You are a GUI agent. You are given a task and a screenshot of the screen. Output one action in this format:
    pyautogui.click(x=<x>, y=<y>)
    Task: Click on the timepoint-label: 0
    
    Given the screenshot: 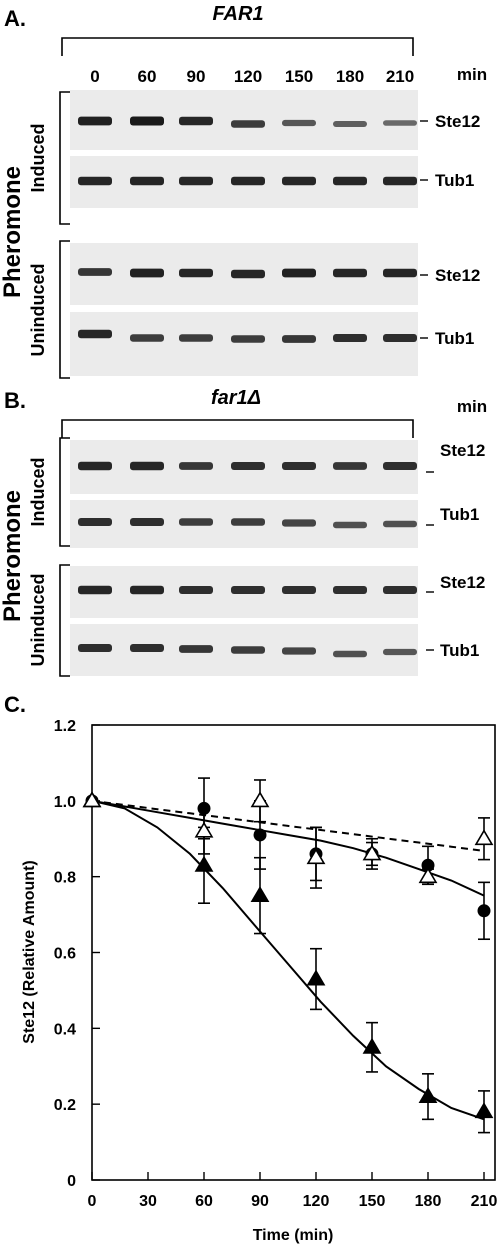 What is the action you would take?
    pyautogui.click(x=94, y=76)
    